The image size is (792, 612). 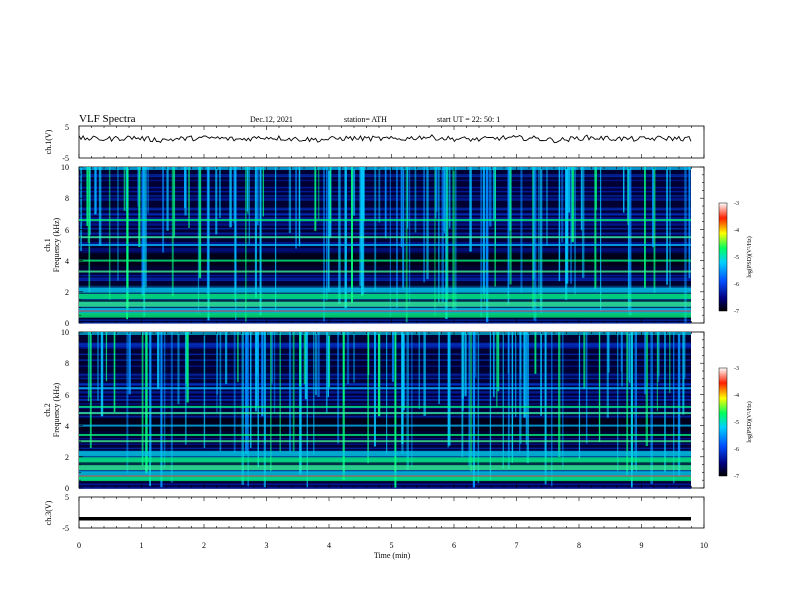 What do you see at coordinates (736, 423) in the screenshot?
I see `colorbar-ch2-tick-label: -5` at bounding box center [736, 423].